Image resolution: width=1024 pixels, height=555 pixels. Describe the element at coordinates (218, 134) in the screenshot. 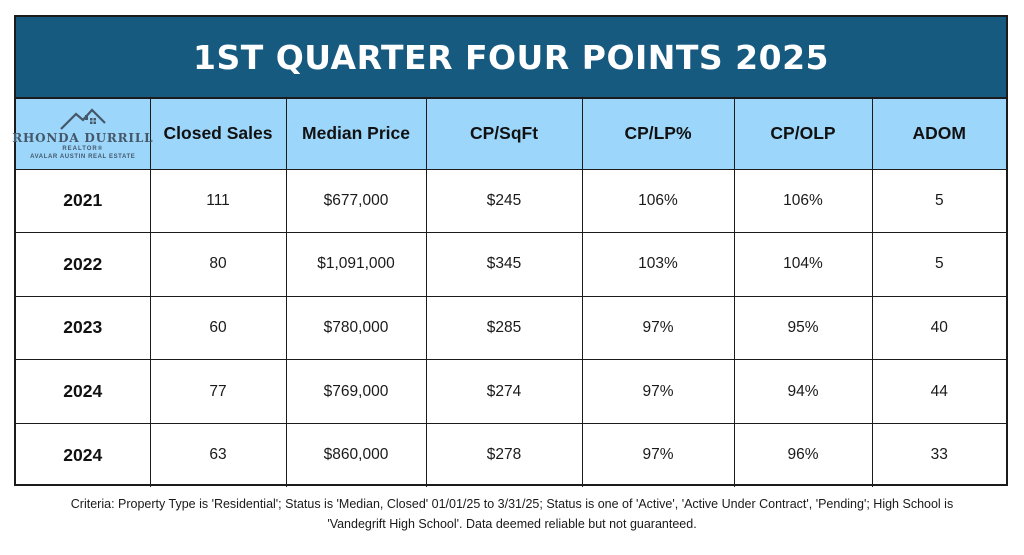

I see `header-closed-sales: Closed Sales` at that location.